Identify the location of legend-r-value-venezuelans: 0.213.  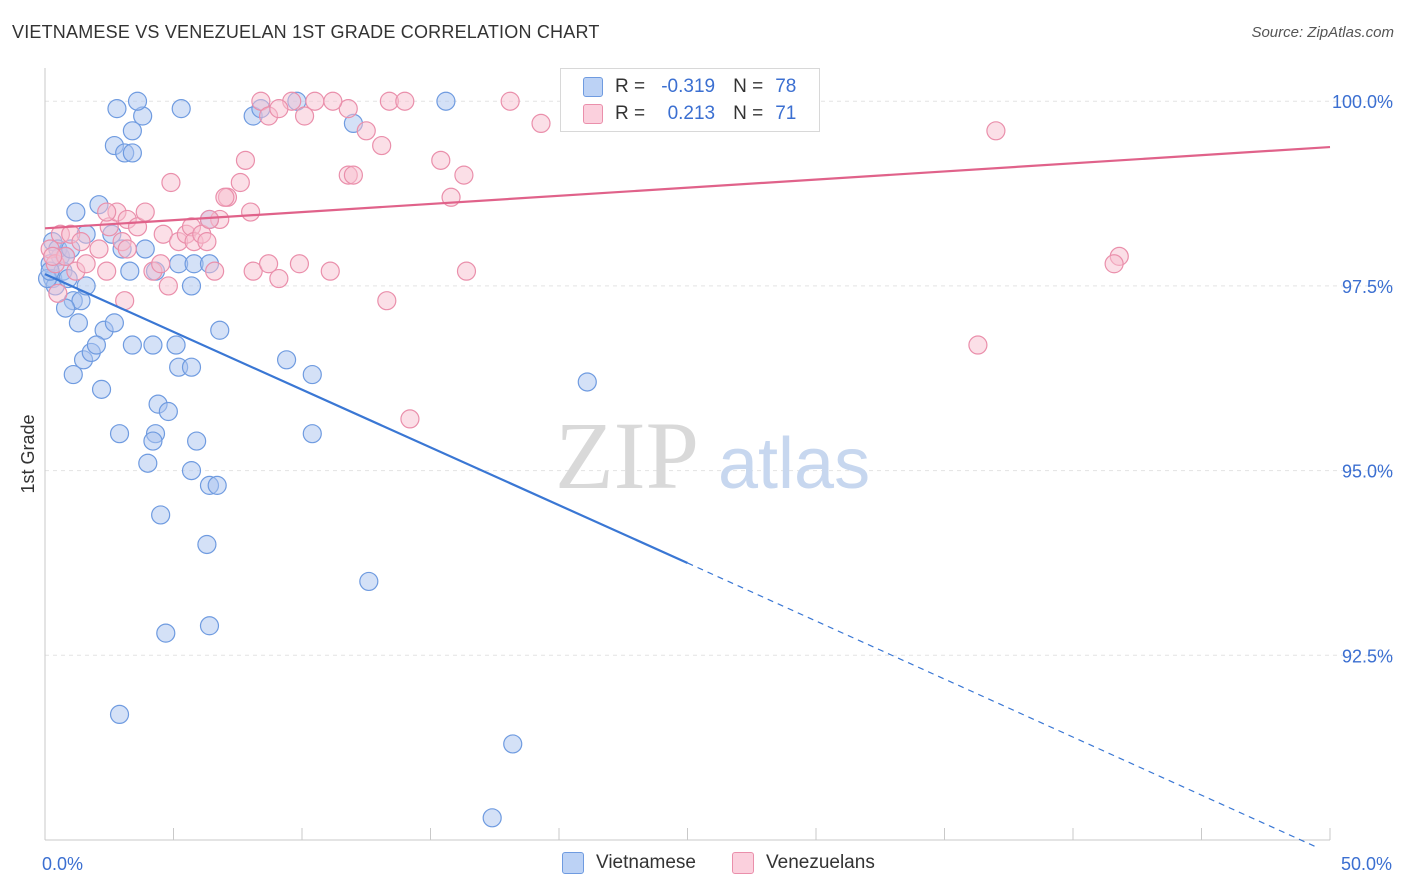
(691, 113).